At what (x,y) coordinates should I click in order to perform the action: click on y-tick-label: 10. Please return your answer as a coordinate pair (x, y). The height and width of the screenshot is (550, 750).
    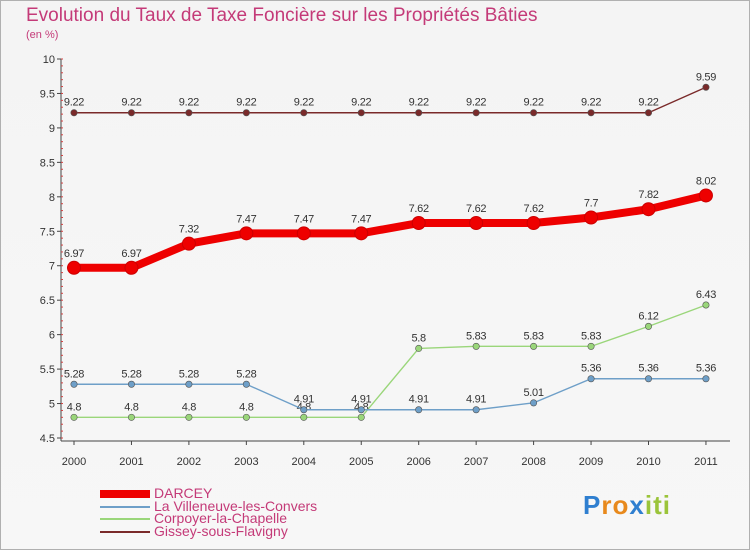
    Looking at the image, I should click on (49, 60).